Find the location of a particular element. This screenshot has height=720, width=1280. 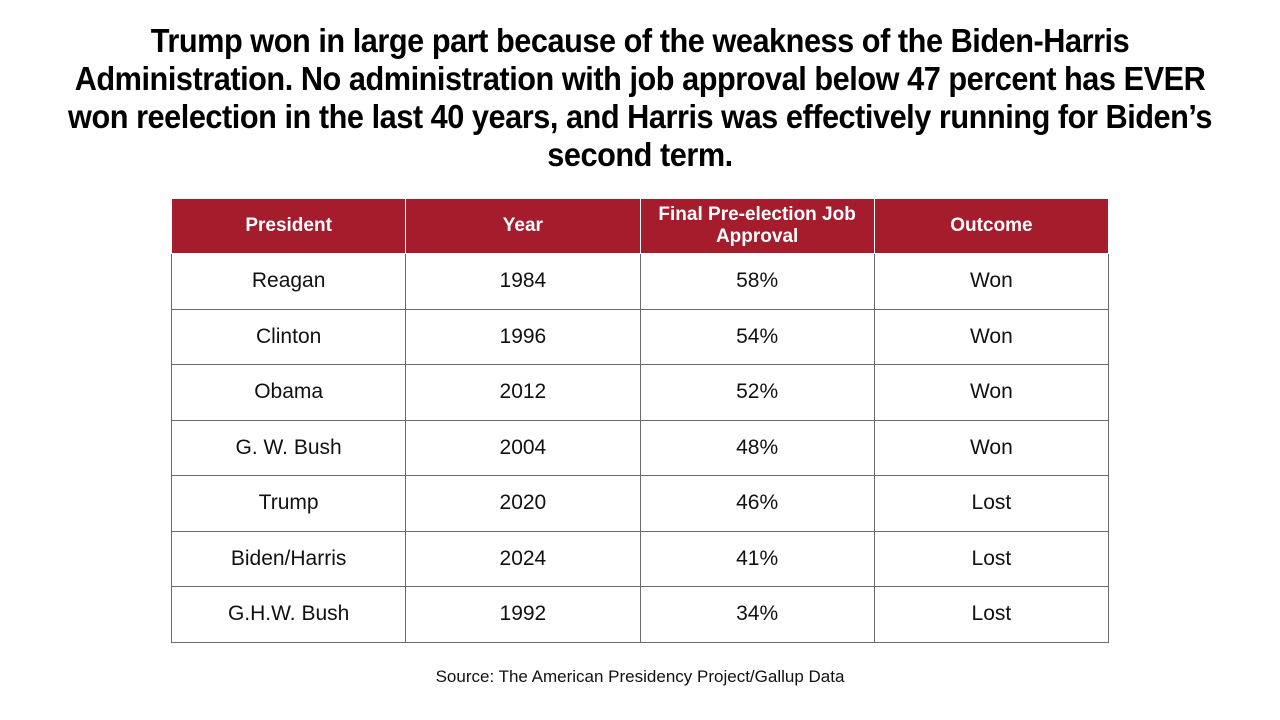

cell-year: 1996 is located at coordinates (523, 336).